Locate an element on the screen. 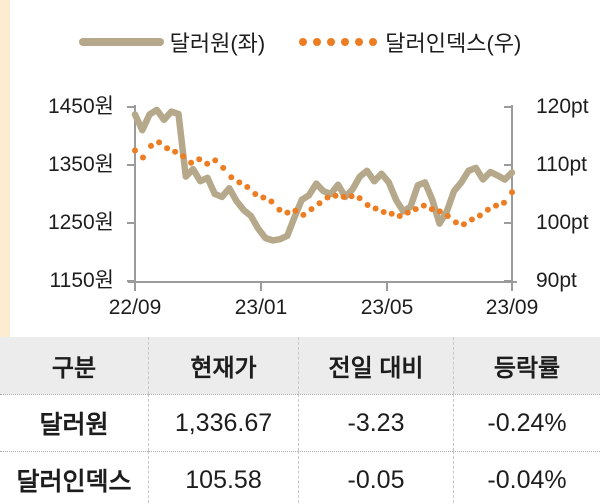 This screenshot has height=504, width=600. y-right-tick-100: 100pt is located at coordinates (562, 222).